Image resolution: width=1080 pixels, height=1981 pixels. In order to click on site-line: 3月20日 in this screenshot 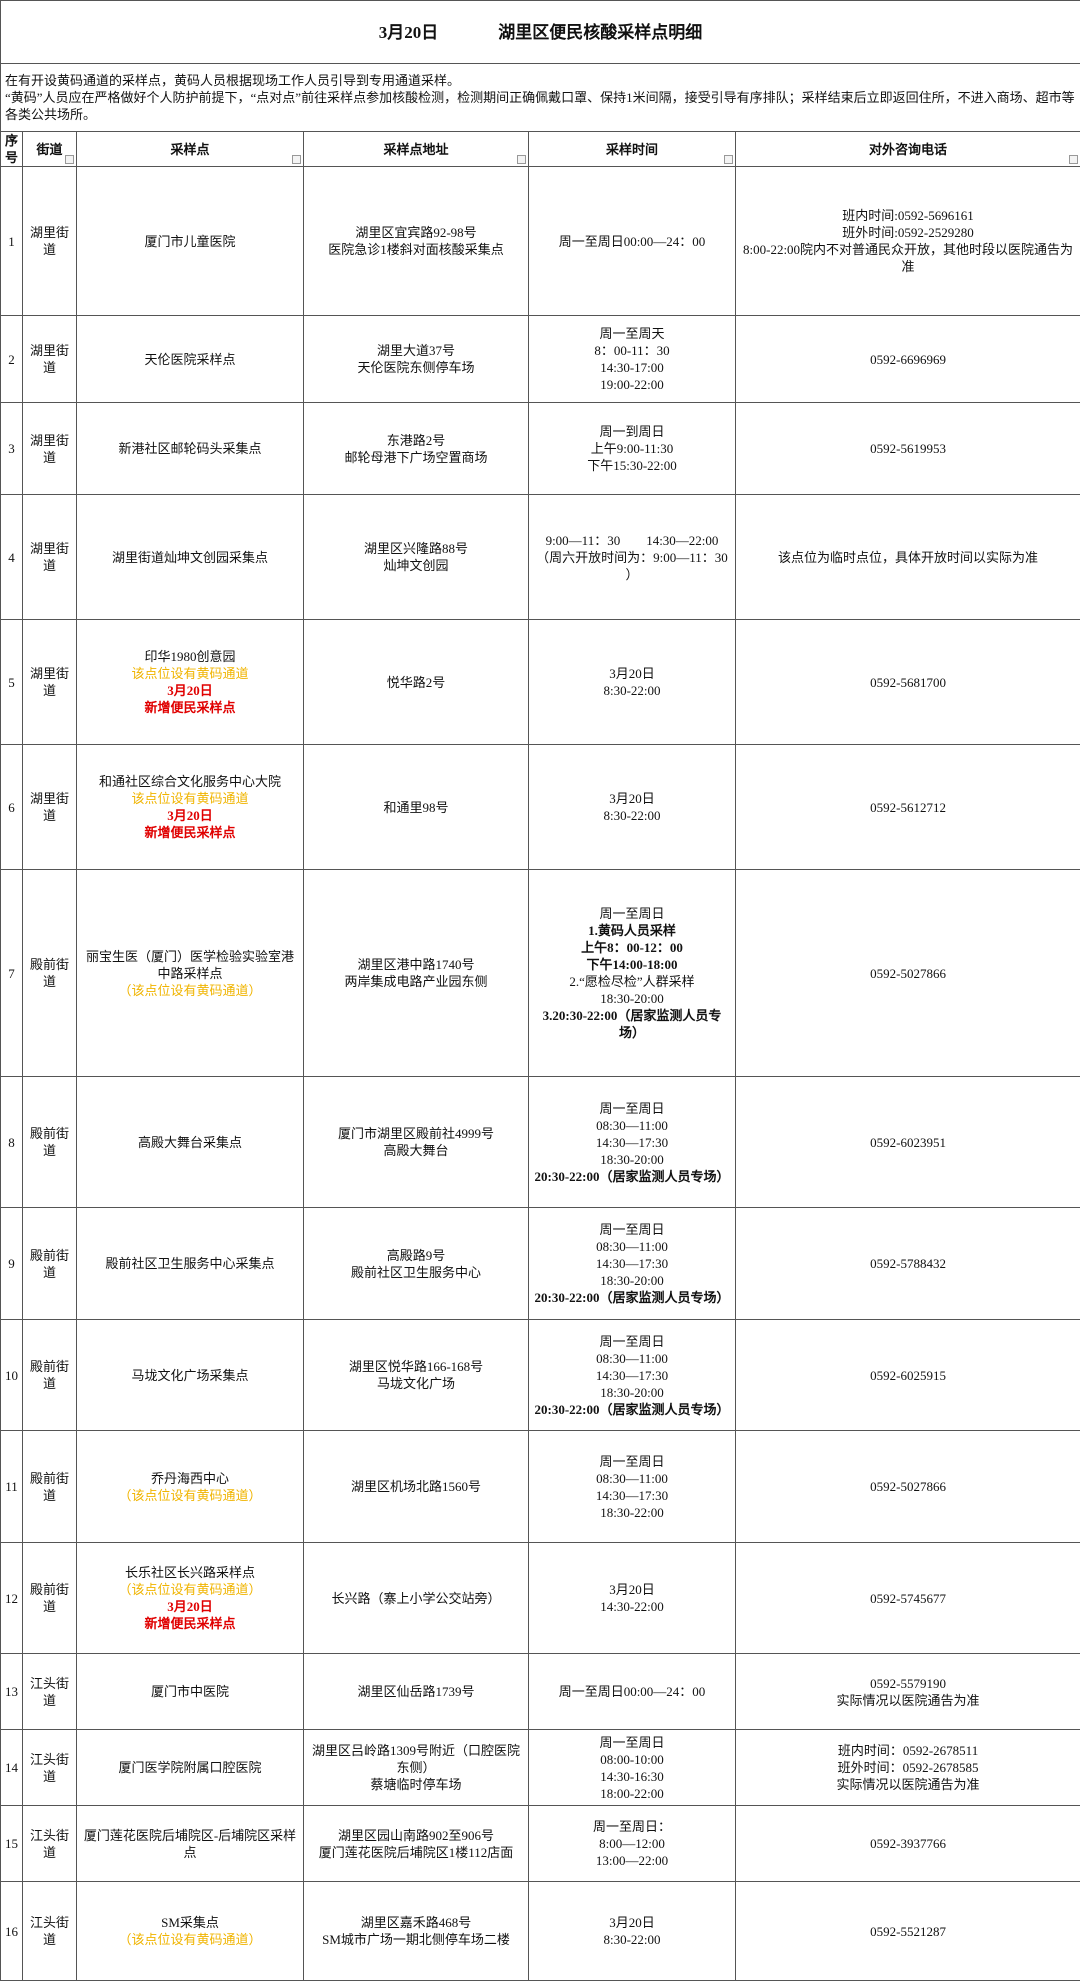, I will do `click(190, 1606)`.